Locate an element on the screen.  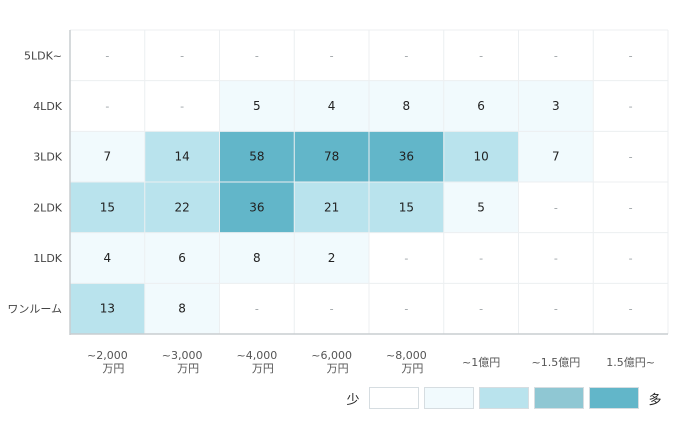
x-tick-label: 1.5億円~ is located at coordinates (630, 362).